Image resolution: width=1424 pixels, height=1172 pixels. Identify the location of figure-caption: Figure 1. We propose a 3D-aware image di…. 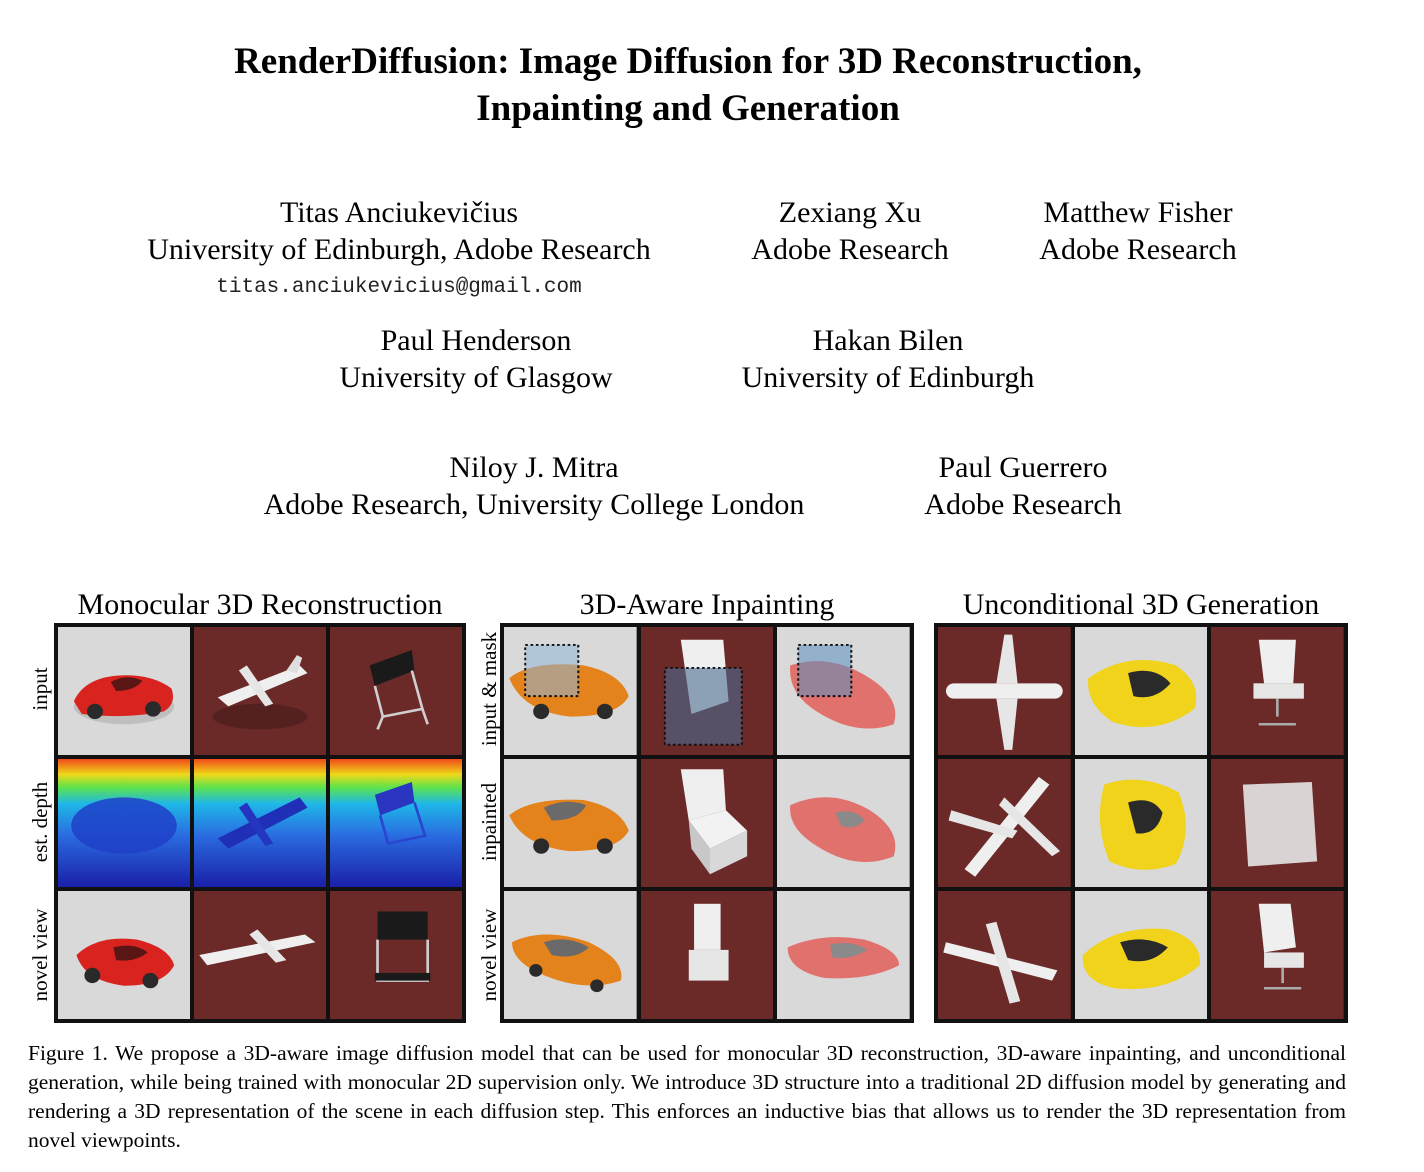
(687, 1097).